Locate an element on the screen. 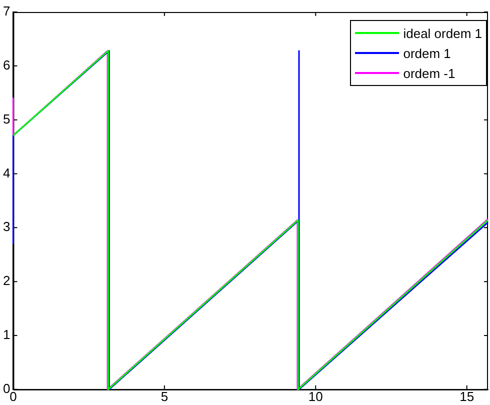 This screenshot has height=405, width=490. legend-label: ordem 1 is located at coordinates (427, 53).